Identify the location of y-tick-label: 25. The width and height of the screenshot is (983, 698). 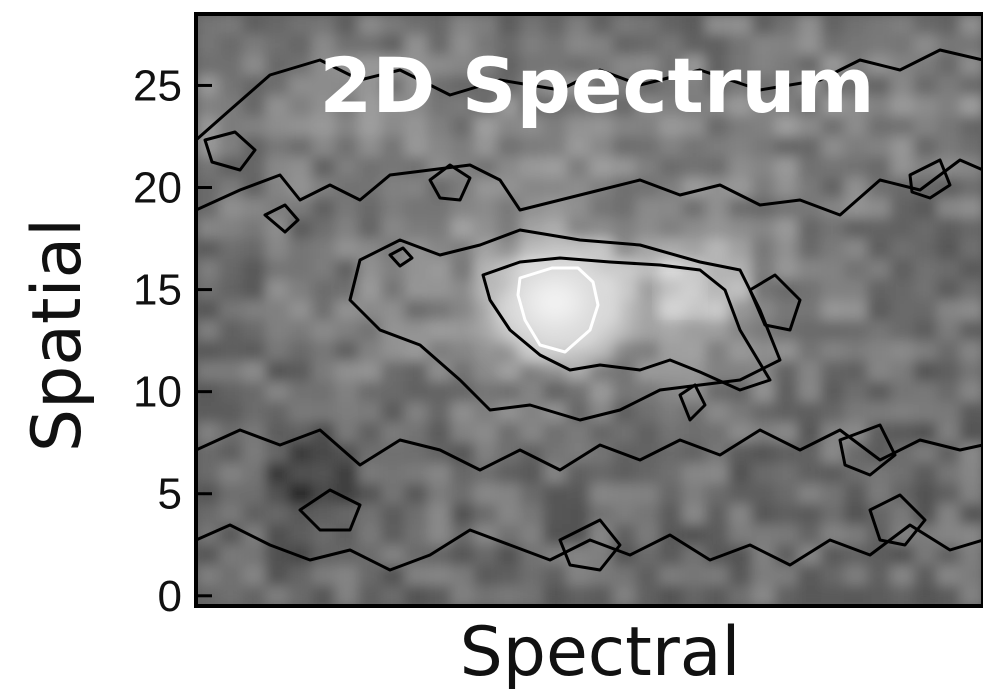
(157, 85).